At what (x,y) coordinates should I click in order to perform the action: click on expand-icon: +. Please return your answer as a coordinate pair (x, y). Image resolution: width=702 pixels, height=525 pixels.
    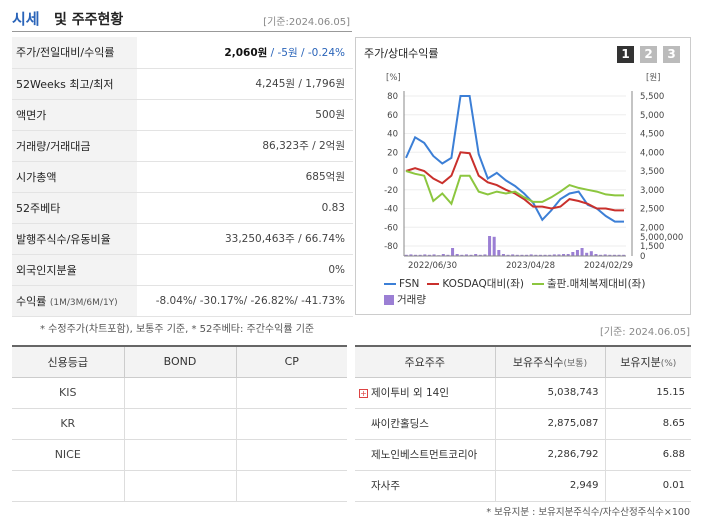
    Looking at the image, I should click on (363, 393).